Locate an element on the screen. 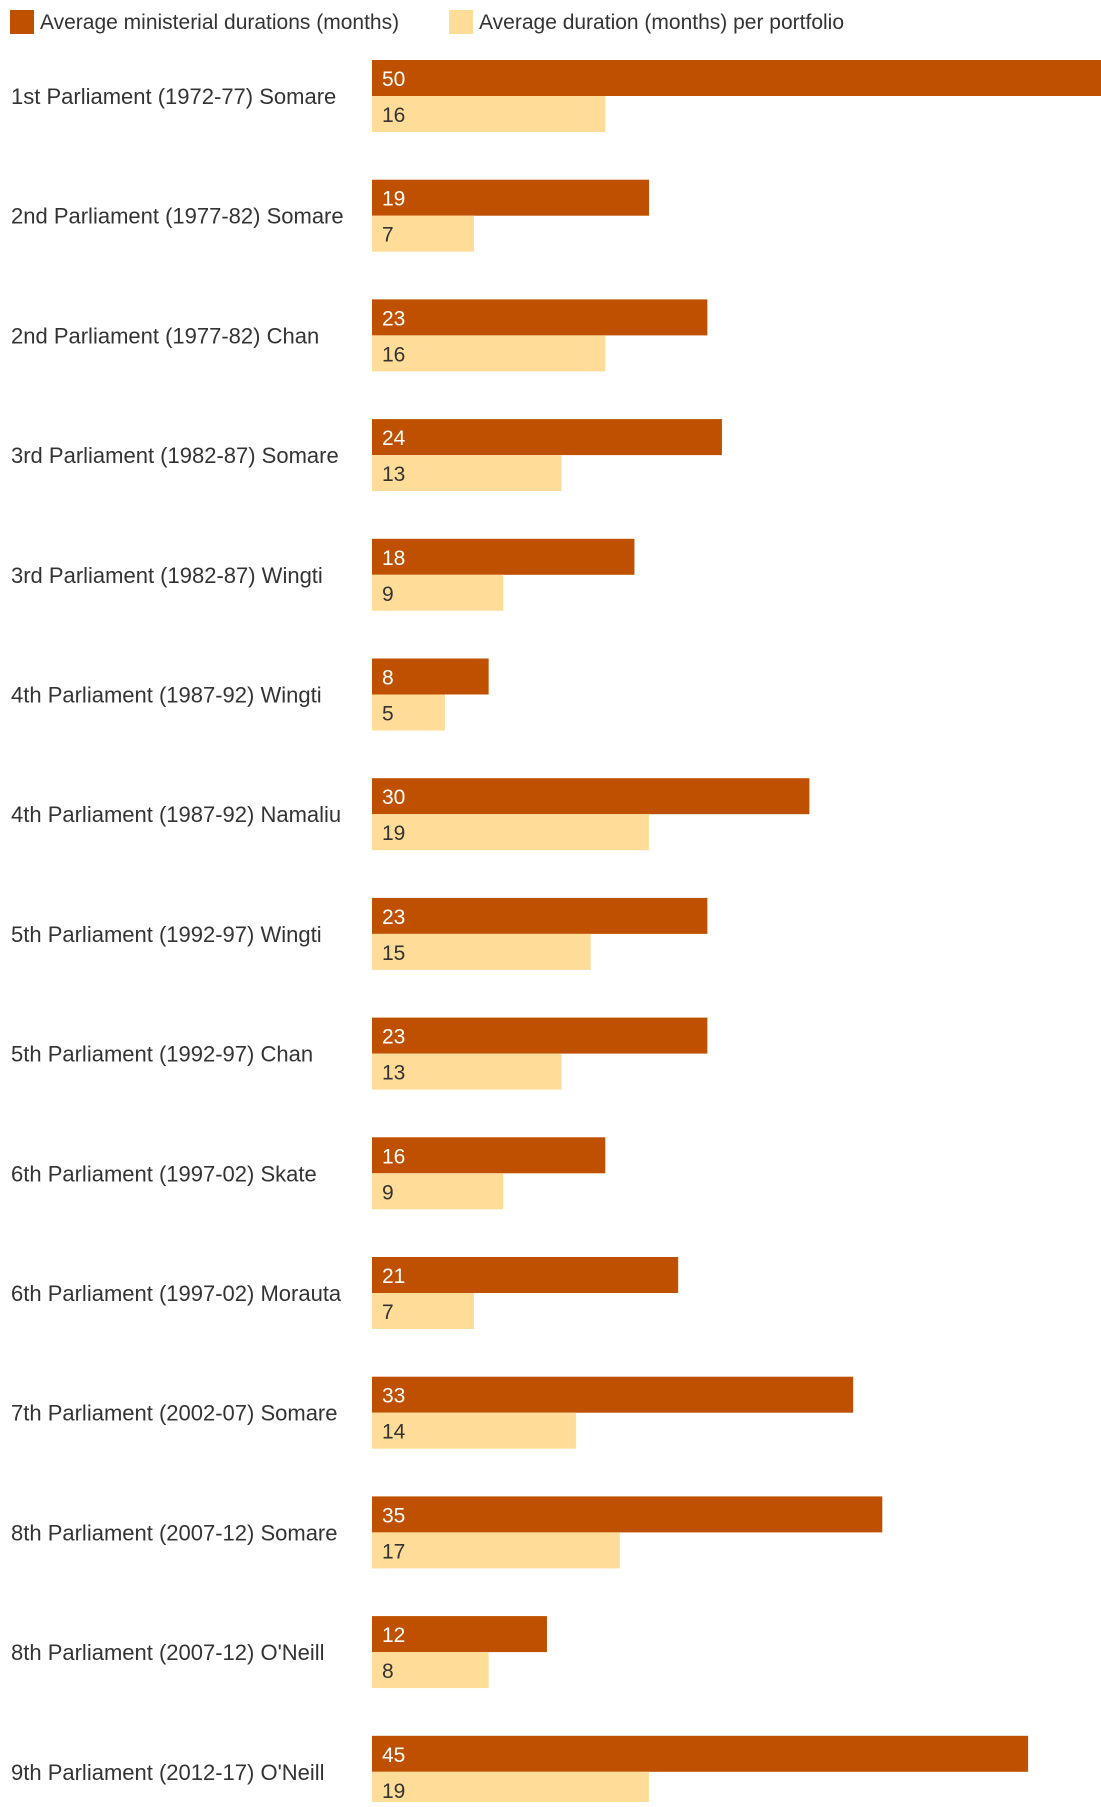 The image size is (1101, 1807). bar-group: 2nd Parliament (1977-82) Somare 19 7 is located at coordinates (330, 215).